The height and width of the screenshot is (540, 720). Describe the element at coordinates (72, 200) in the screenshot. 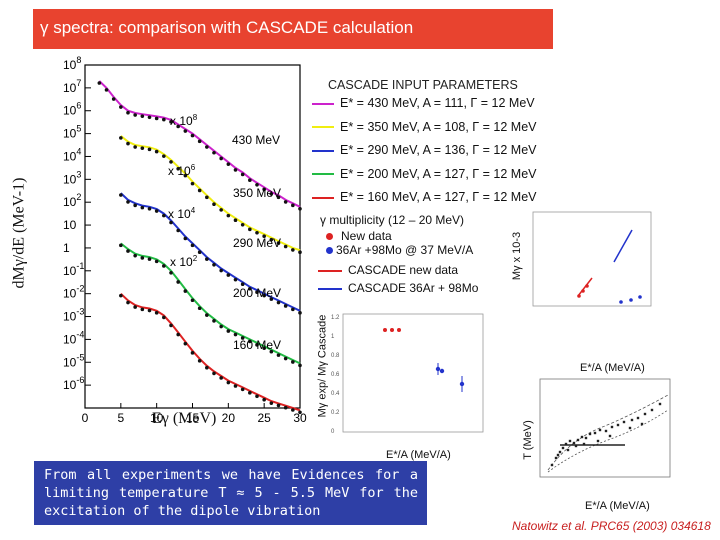

I see `y-tick-label: 10²` at that location.